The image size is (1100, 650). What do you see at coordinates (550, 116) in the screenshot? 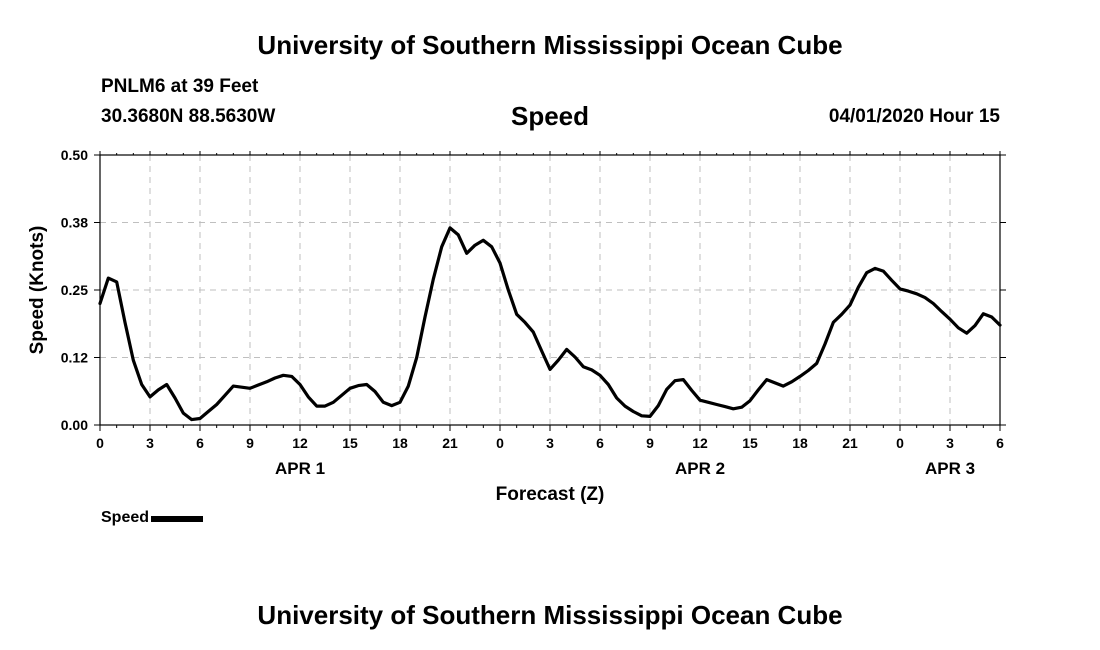
I see `chart-title: Speed` at bounding box center [550, 116].